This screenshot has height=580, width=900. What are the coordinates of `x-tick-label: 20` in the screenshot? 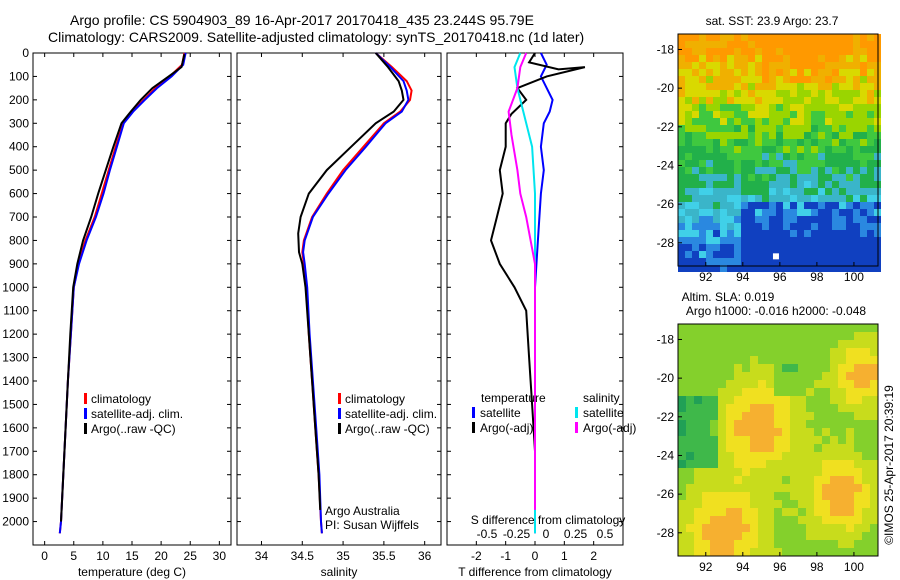 It's located at (161, 556).